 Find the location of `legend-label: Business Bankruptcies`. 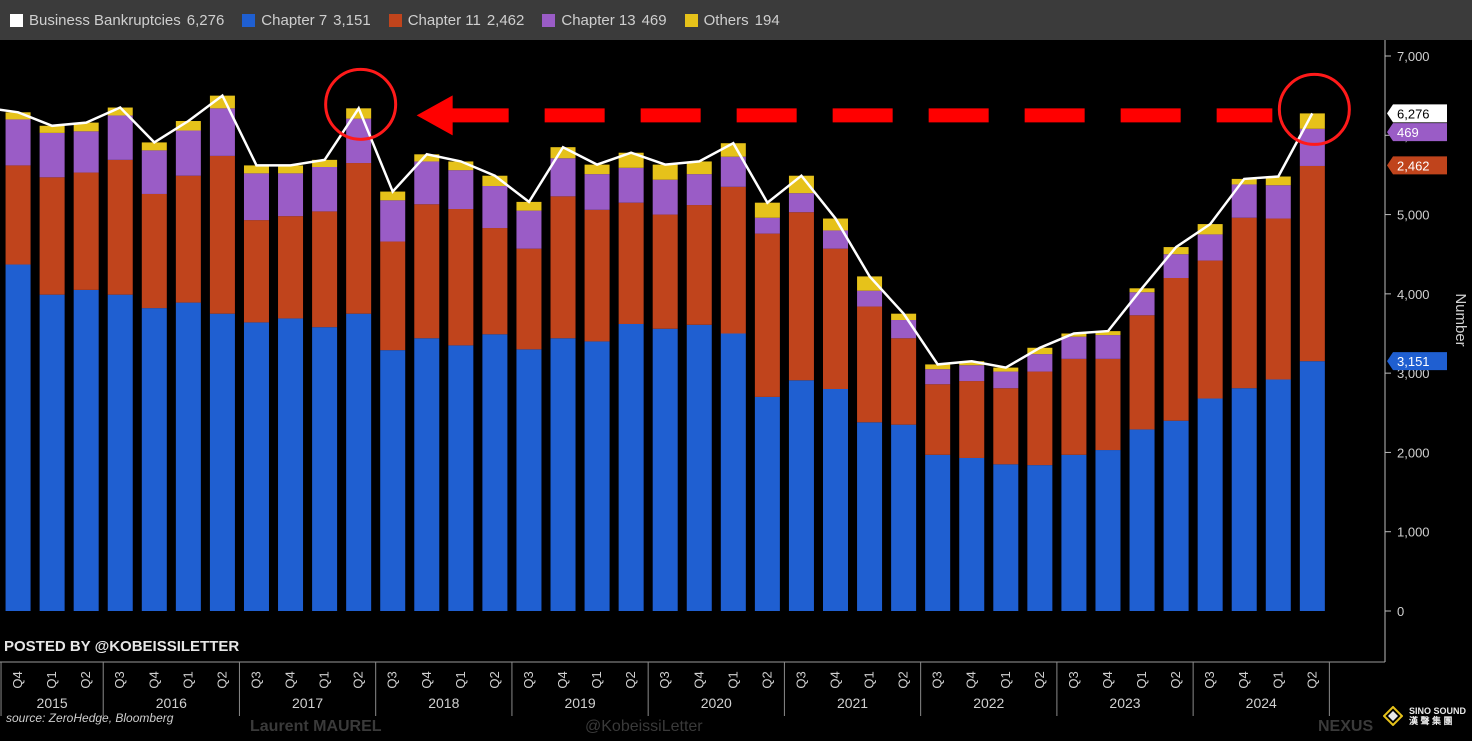

legend-label: Business Bankruptcies is located at coordinates (105, 20).